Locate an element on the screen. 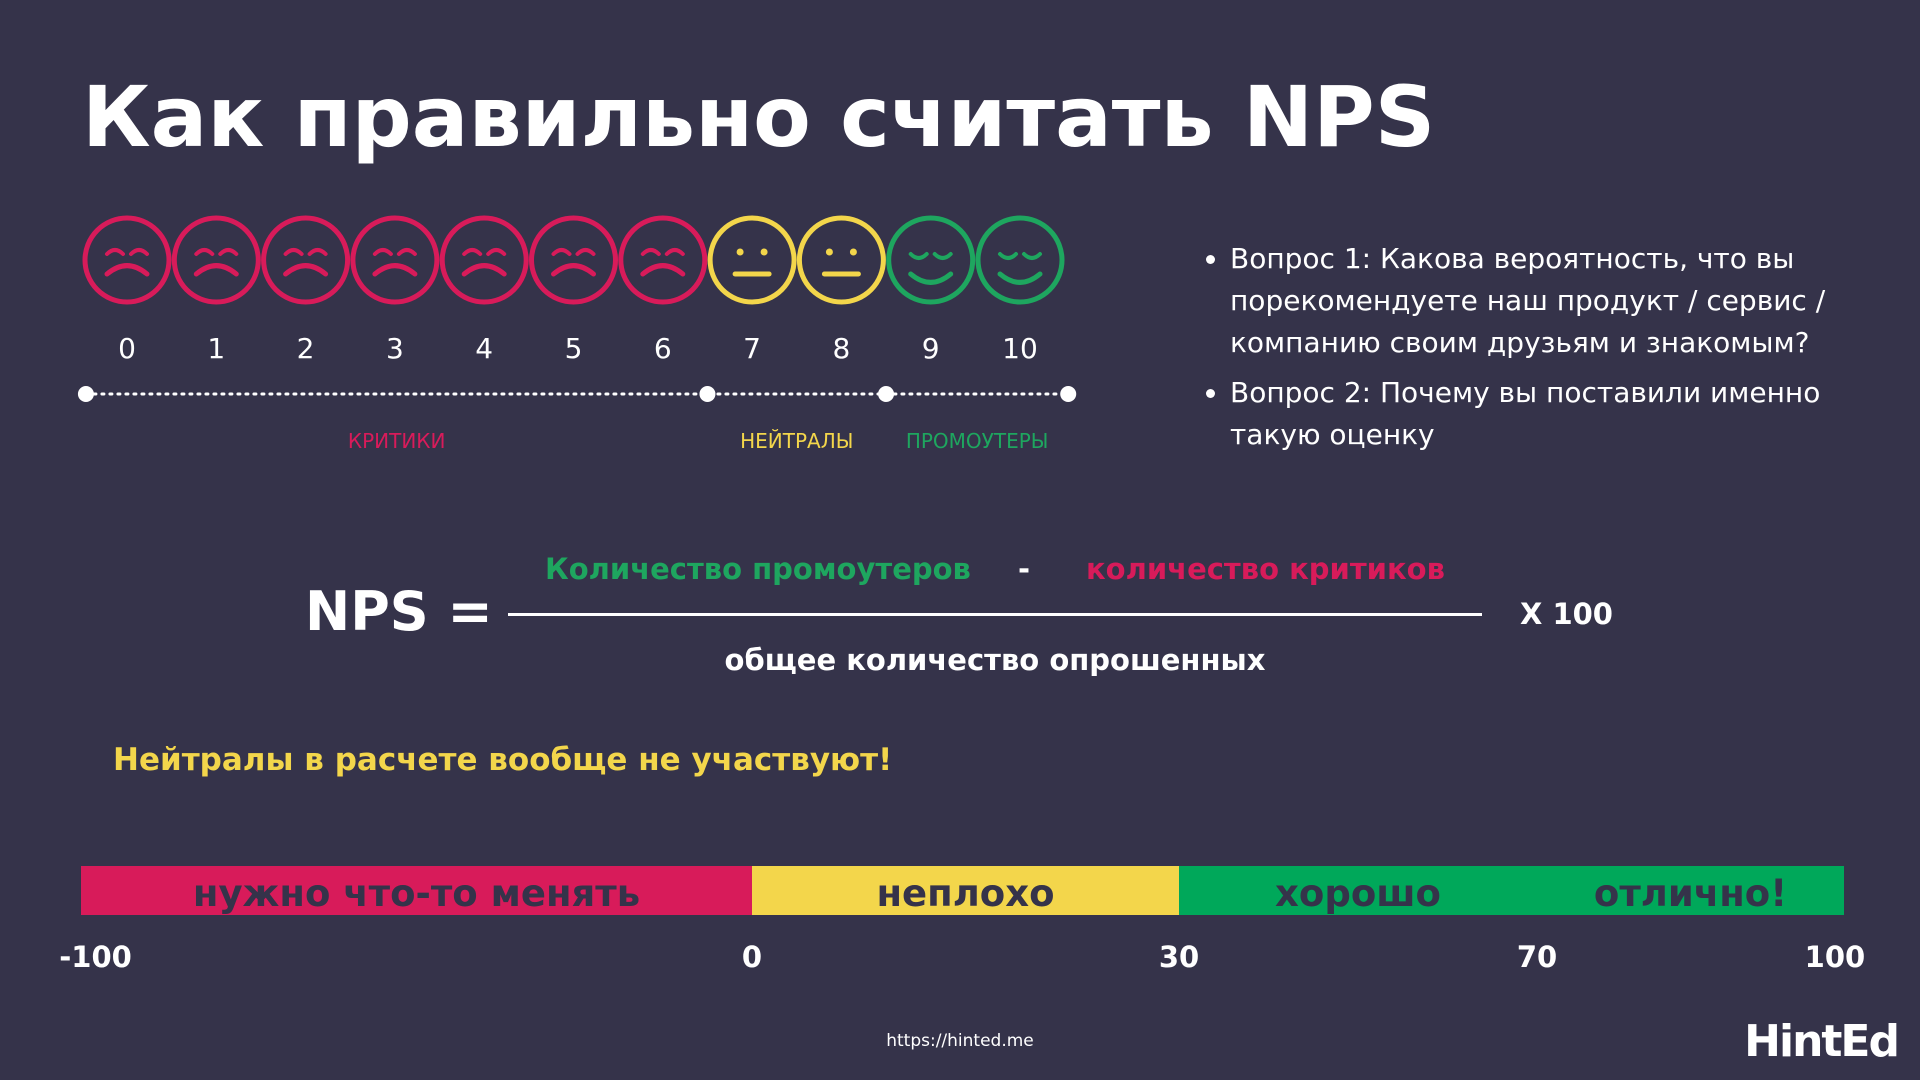 The width and height of the screenshot is (1920, 1080). bar-tick-label: 0 is located at coordinates (752, 957).